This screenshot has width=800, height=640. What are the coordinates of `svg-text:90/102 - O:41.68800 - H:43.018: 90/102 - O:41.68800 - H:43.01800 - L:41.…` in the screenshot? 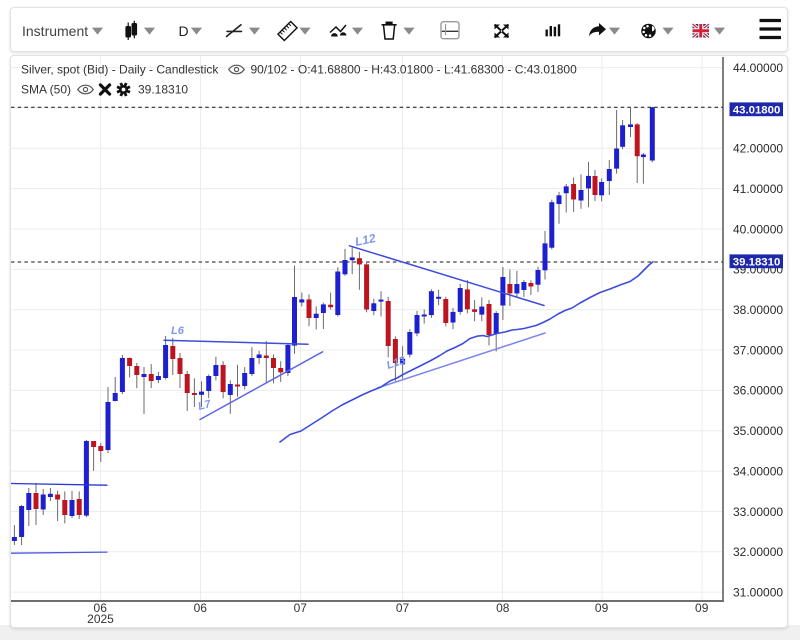 It's located at (414, 70).